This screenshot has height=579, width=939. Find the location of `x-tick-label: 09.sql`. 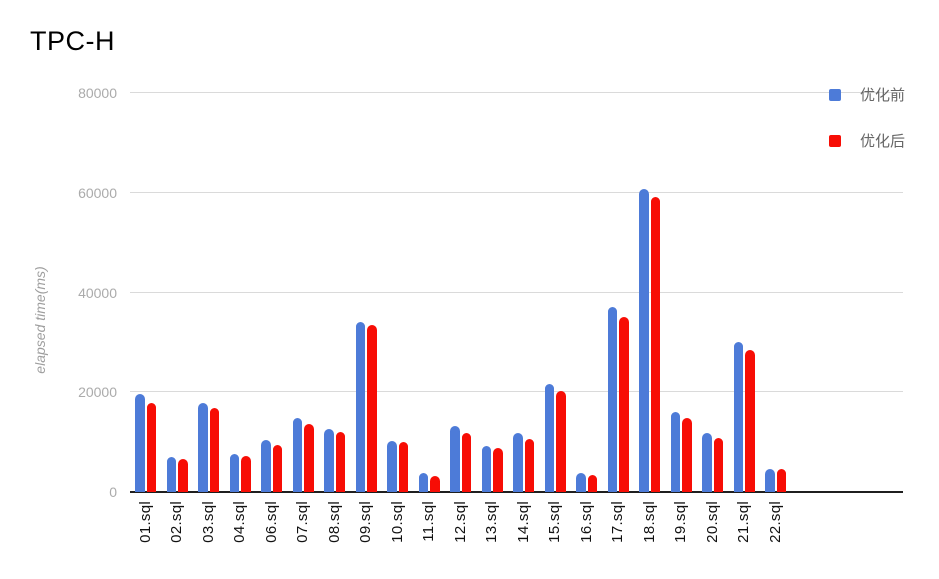

x-tick-label: 09.sql is located at coordinates (366, 522).